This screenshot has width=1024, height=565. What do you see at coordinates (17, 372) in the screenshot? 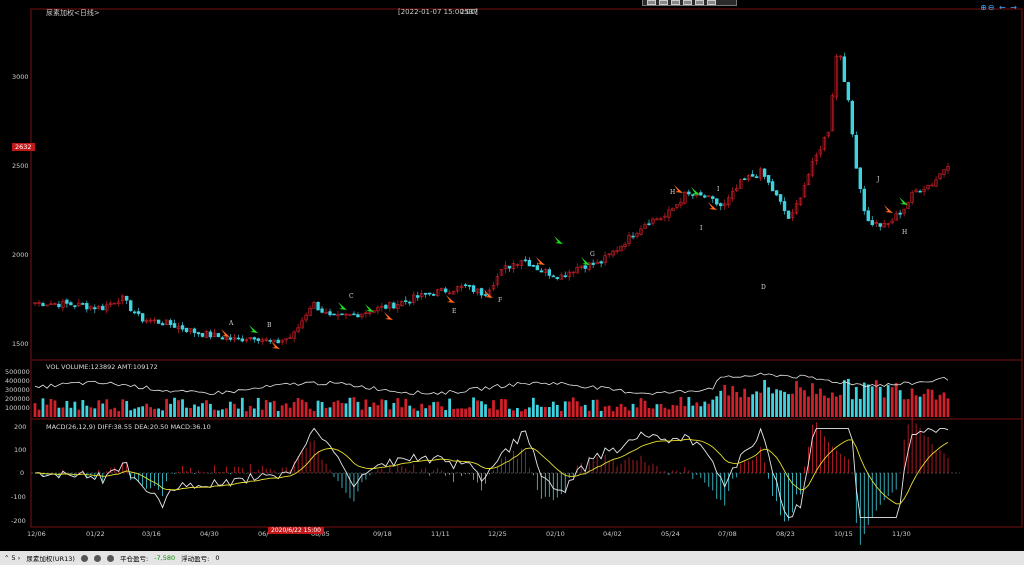
I see `volume-axis-label: 500000` at bounding box center [17, 372].